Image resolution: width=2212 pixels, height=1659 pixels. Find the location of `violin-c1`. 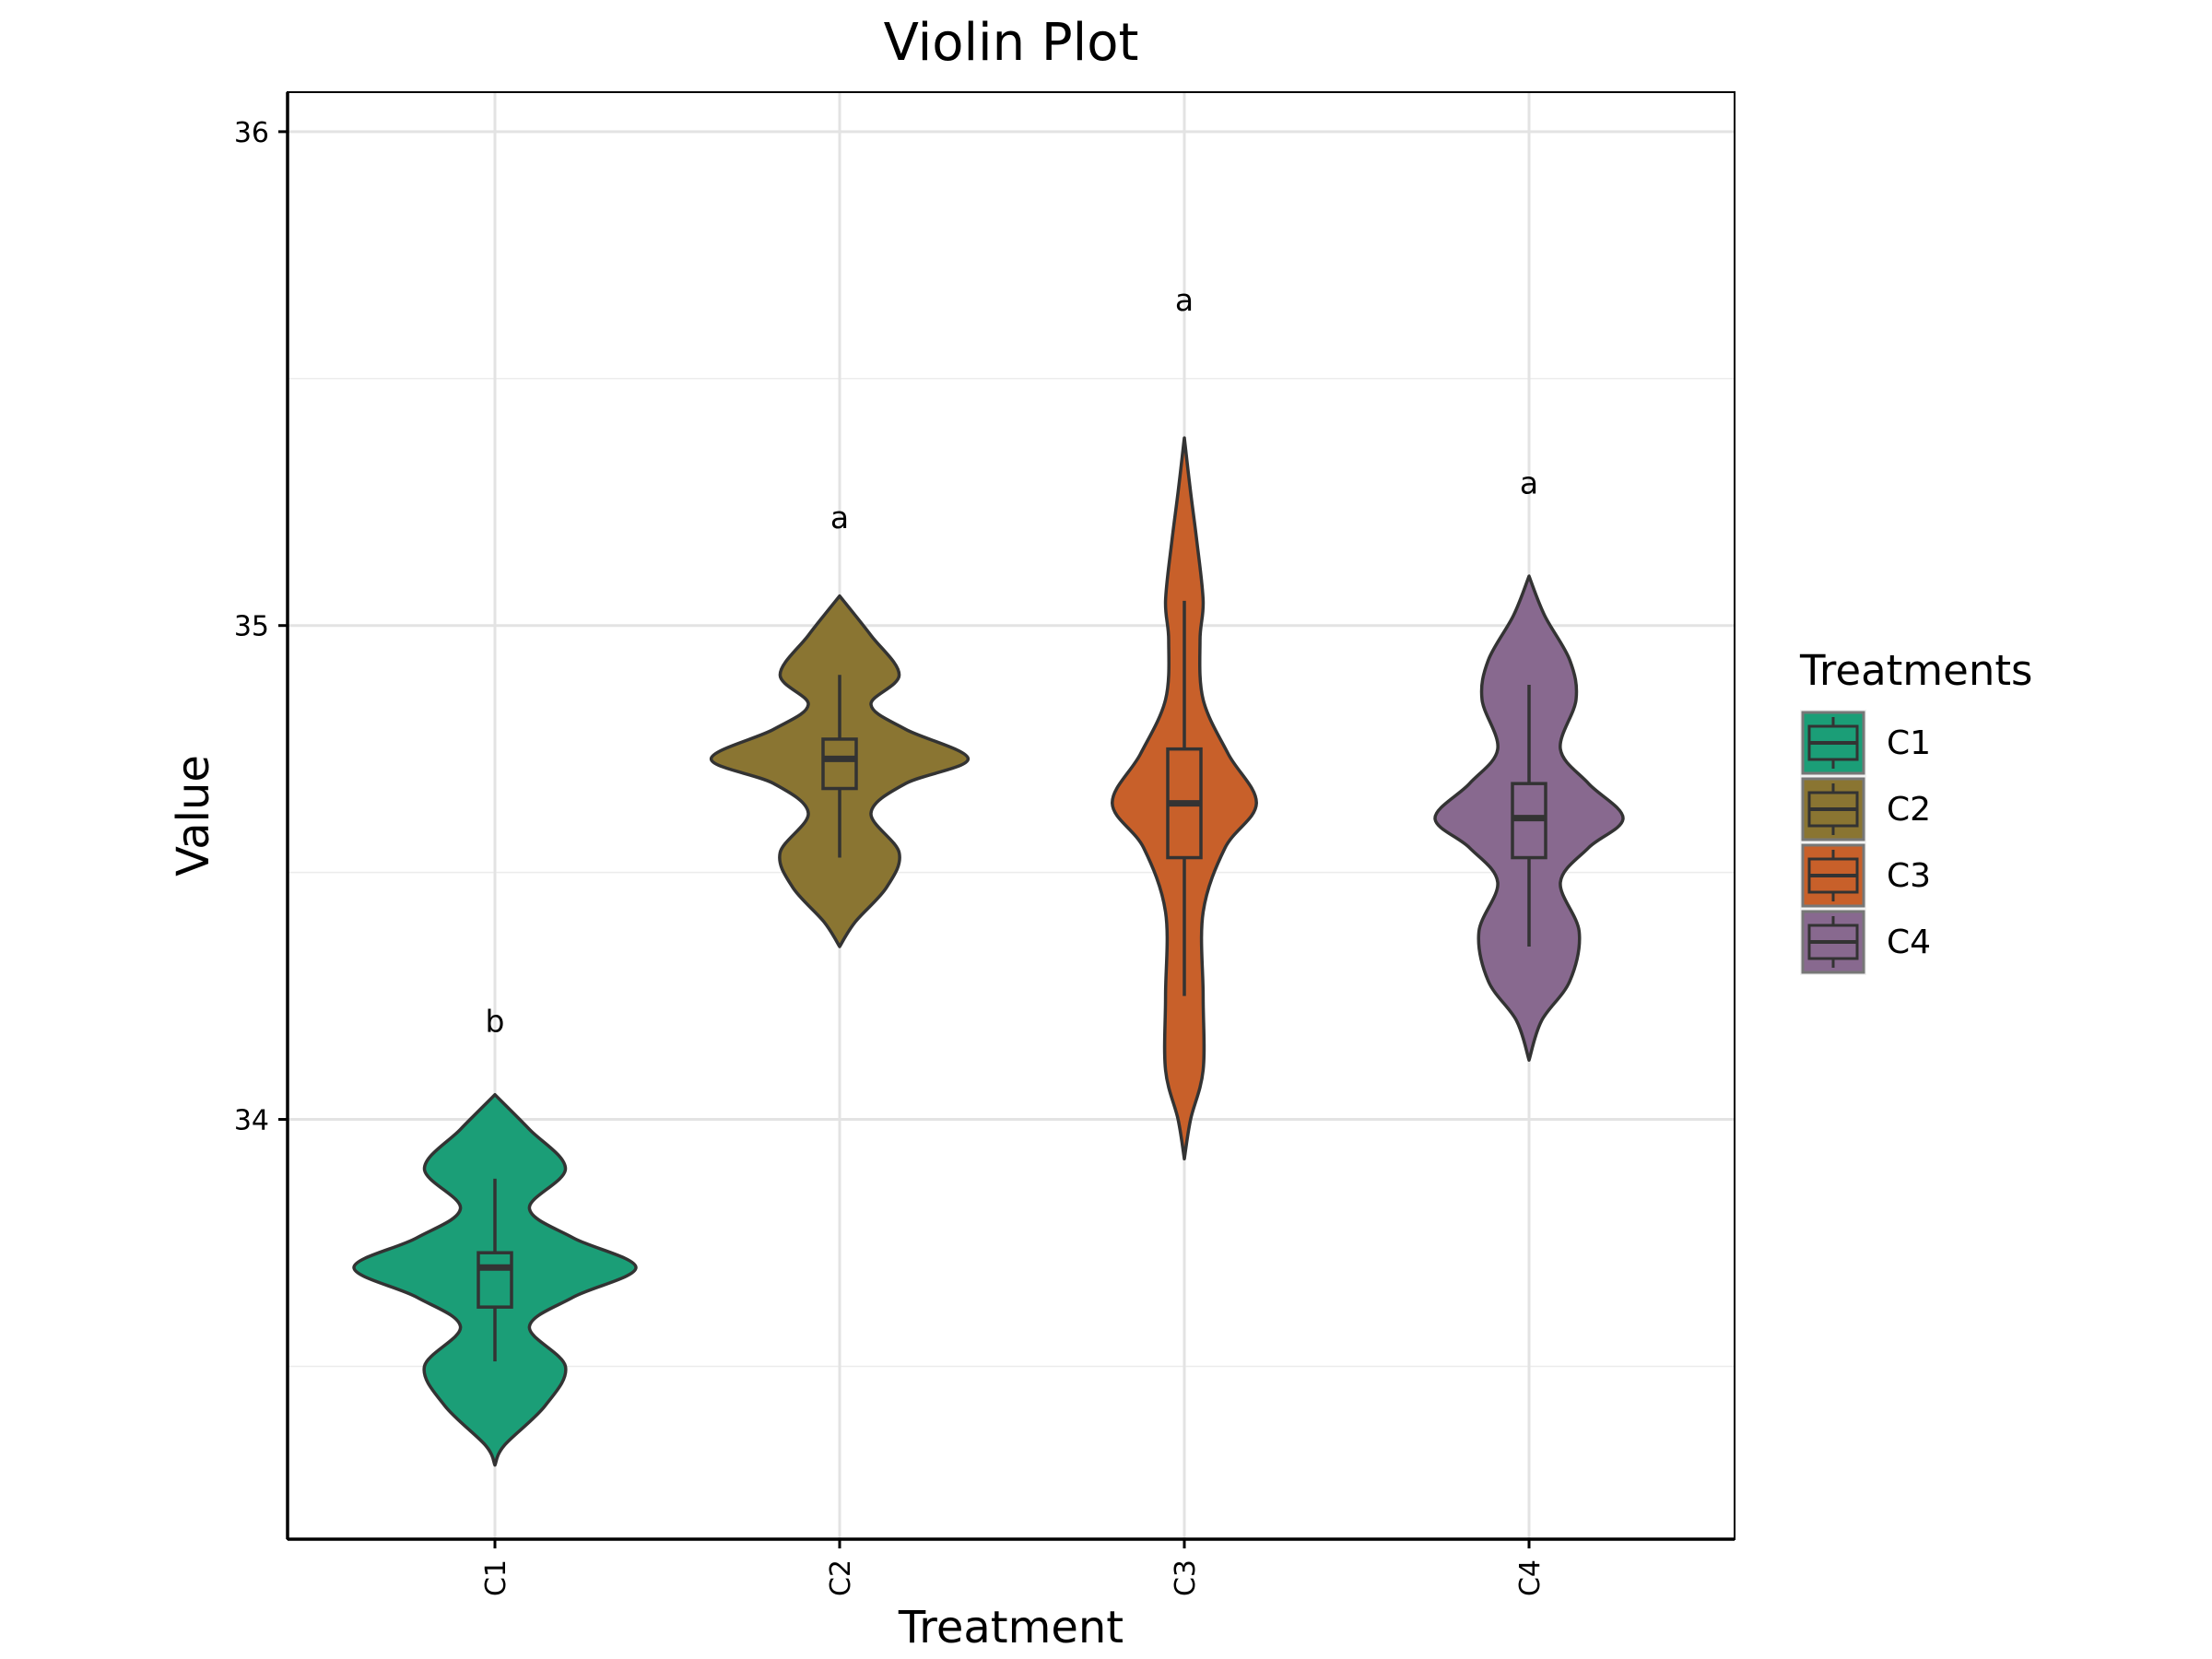

violin-c1 is located at coordinates (495, 1279).